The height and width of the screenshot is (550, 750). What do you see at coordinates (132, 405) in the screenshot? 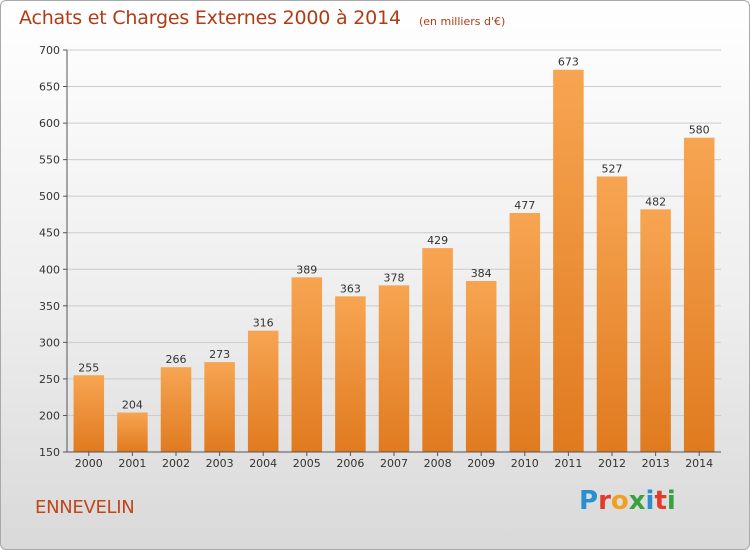
I see `bar-value-label: 204` at bounding box center [132, 405].